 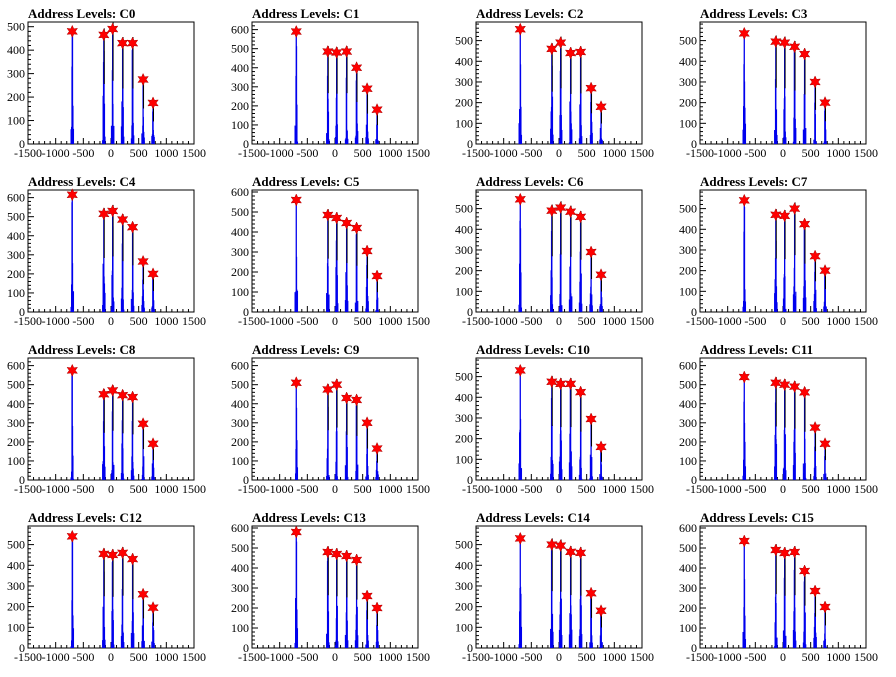 What do you see at coordinates (305, 13) in the screenshot?
I see `panel-title: Address Levels: C1` at bounding box center [305, 13].